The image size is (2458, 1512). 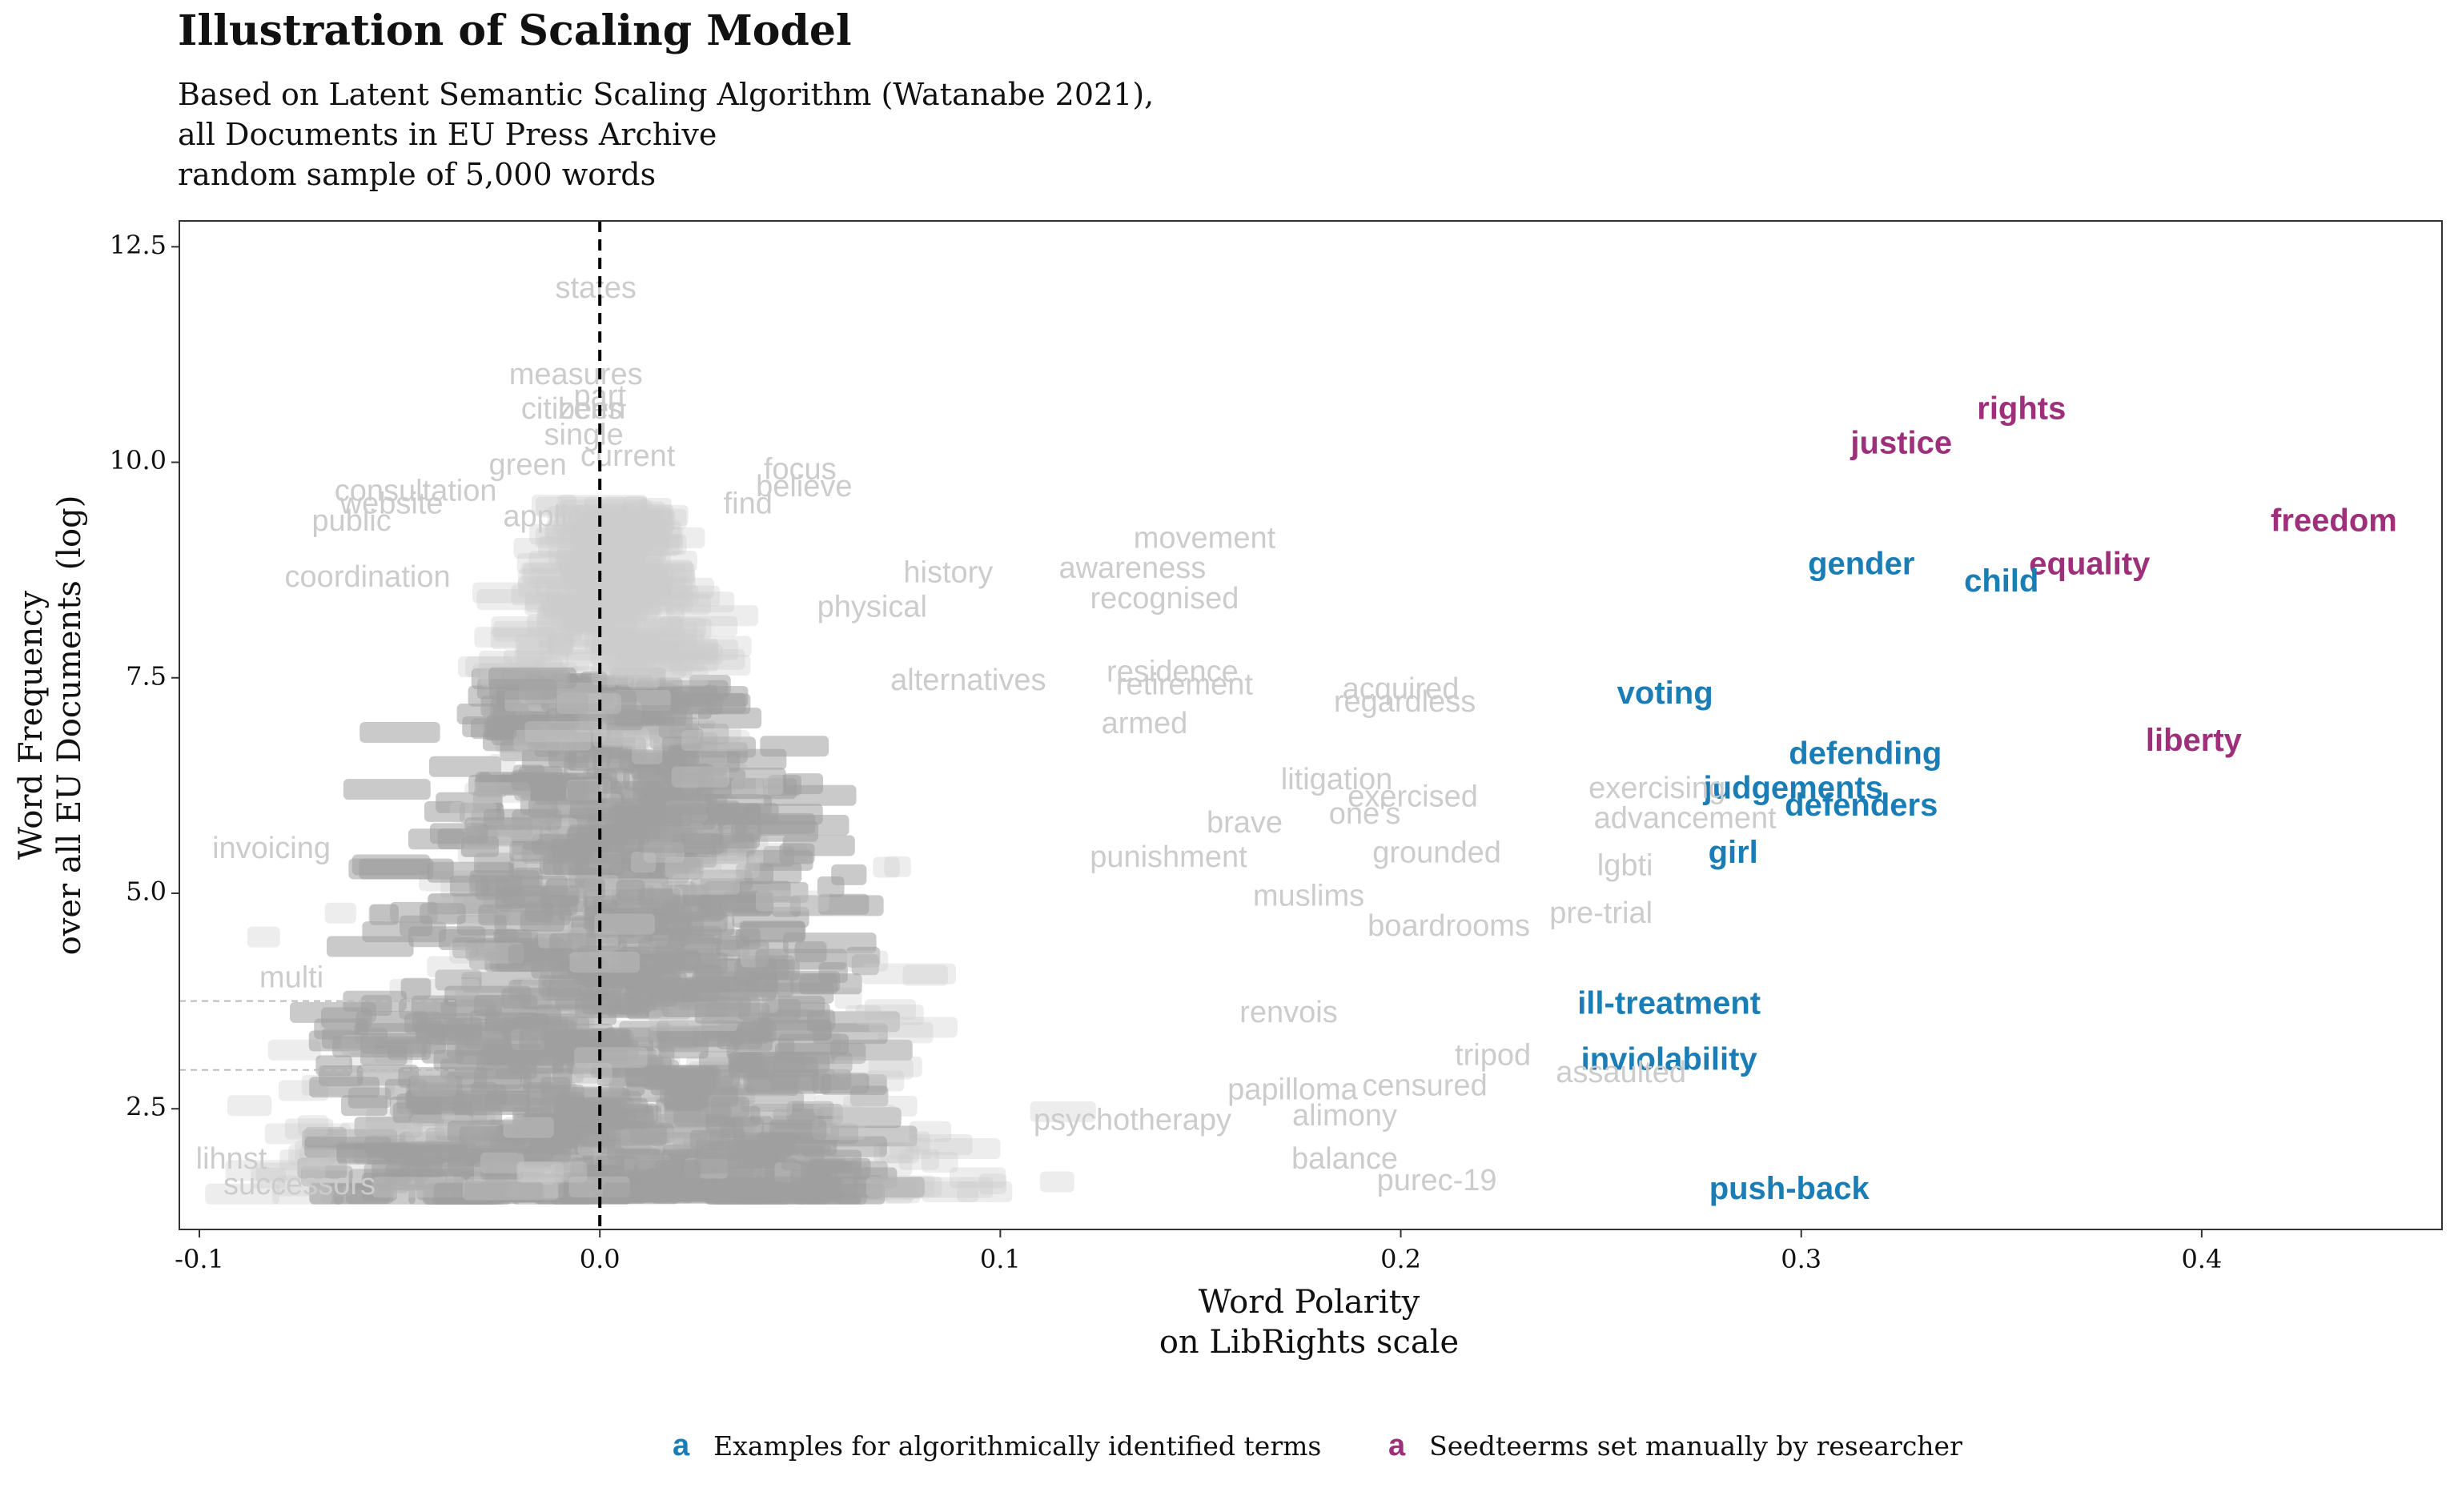 I want to click on word-label-brave: brave, so click(x=1245, y=823).